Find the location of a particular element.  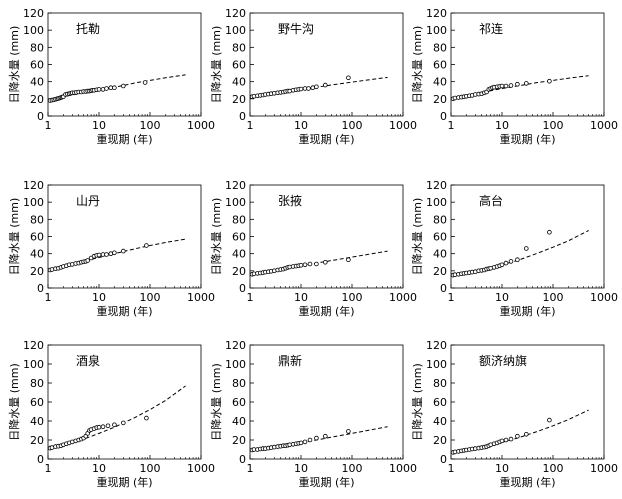

panel-title: 鼎新 is located at coordinates (290, 360).